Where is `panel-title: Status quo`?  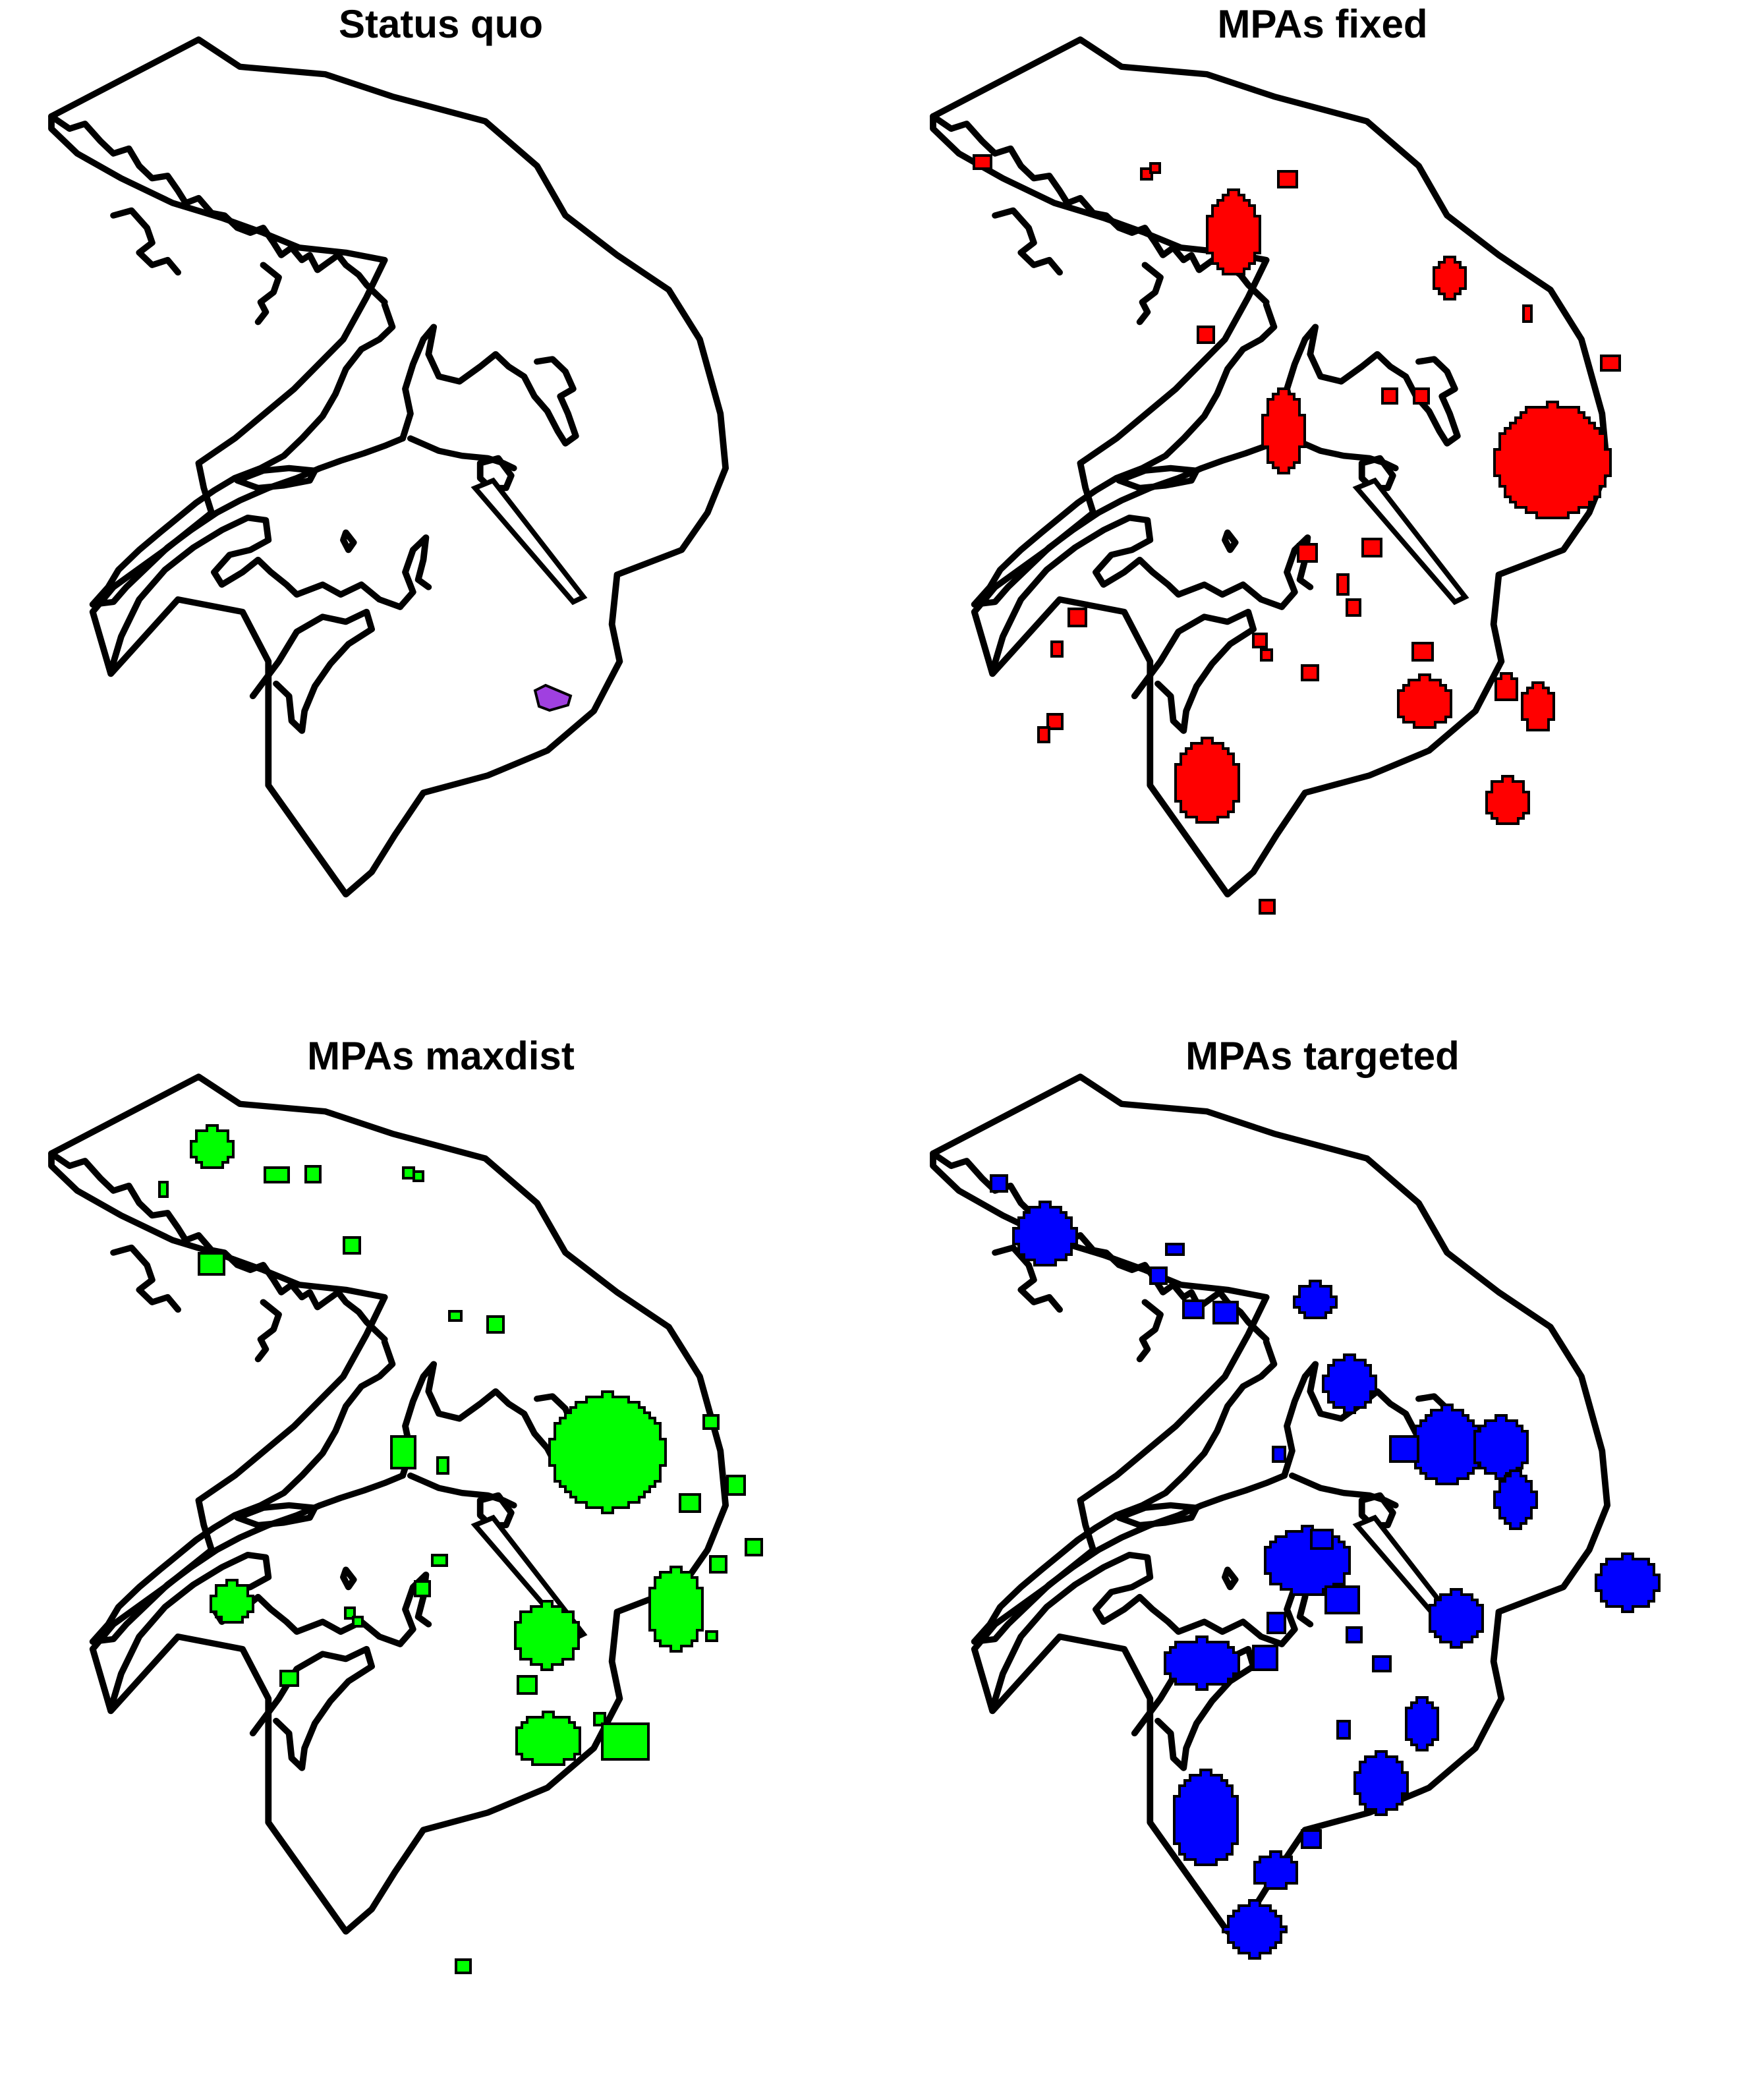
panel-title: Status quo is located at coordinates (441, 24).